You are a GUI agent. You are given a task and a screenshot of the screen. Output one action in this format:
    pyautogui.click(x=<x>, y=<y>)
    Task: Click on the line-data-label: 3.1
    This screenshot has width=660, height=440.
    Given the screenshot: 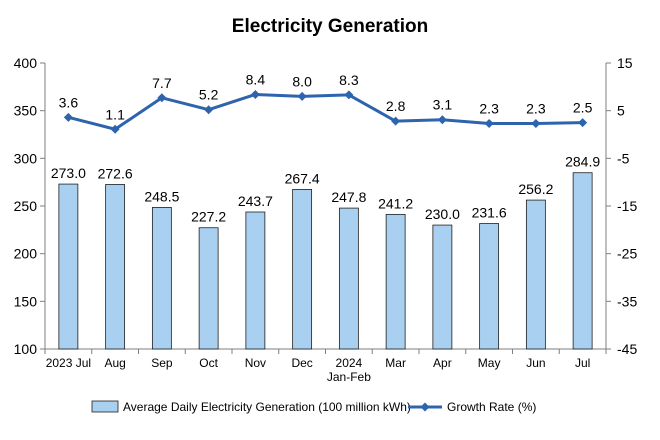 What is the action you would take?
    pyautogui.click(x=443, y=105)
    